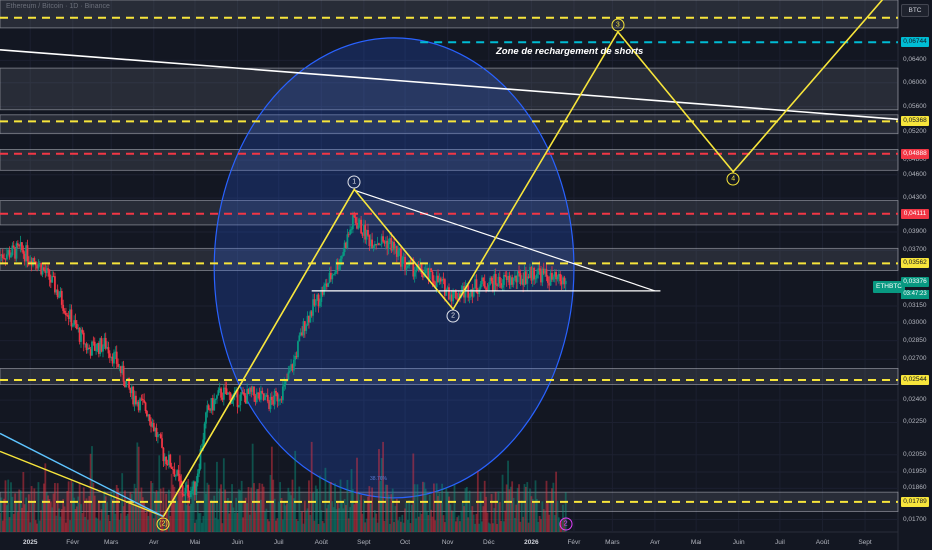 This screenshot has height=550, width=932. What do you see at coordinates (915, 281) in the screenshot?
I see `price-tag: 0,03376` at bounding box center [915, 281].